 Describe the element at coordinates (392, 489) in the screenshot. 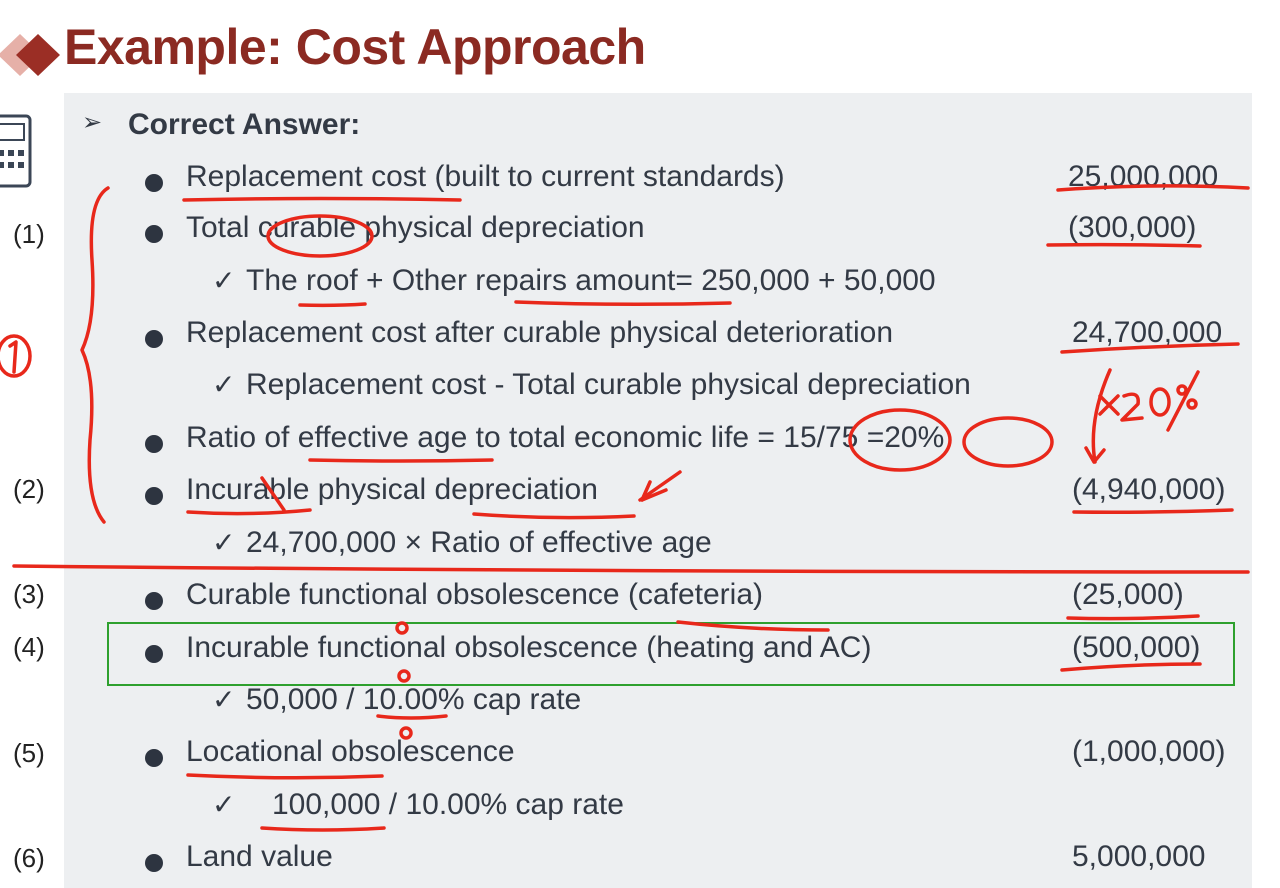

I see `item-label: Incurable physical depreciation` at that location.